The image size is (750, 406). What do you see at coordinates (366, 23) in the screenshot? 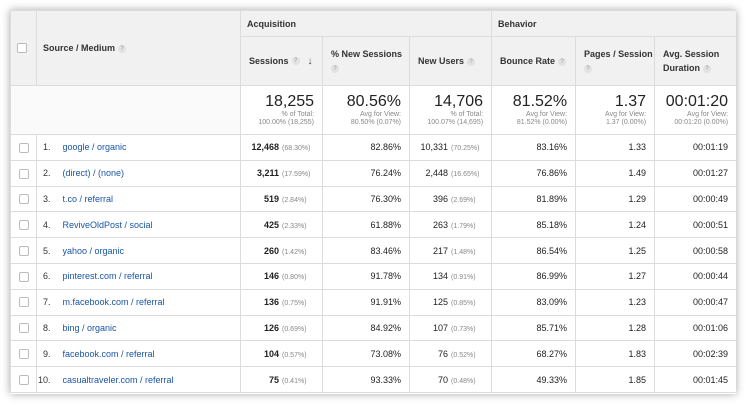
I see `acquisition-group-header: Acquisition` at bounding box center [366, 23].